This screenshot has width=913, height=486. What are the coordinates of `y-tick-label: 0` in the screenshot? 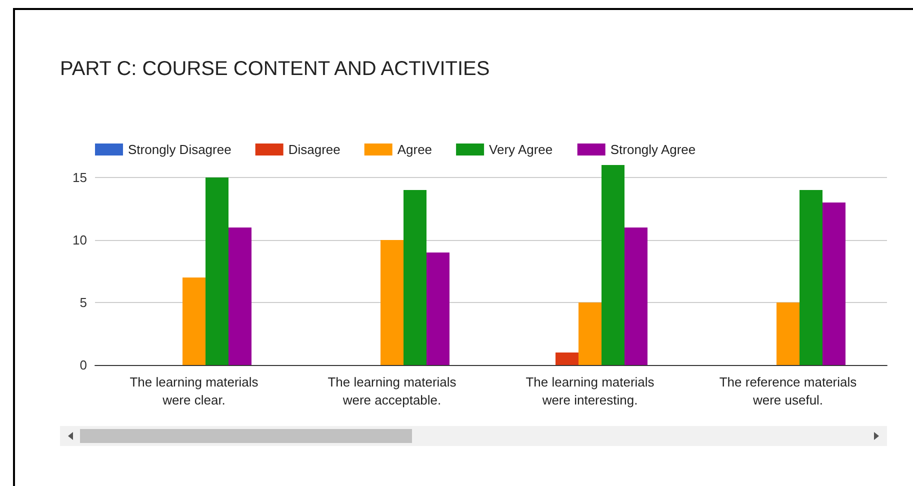 It's located at (83, 365).